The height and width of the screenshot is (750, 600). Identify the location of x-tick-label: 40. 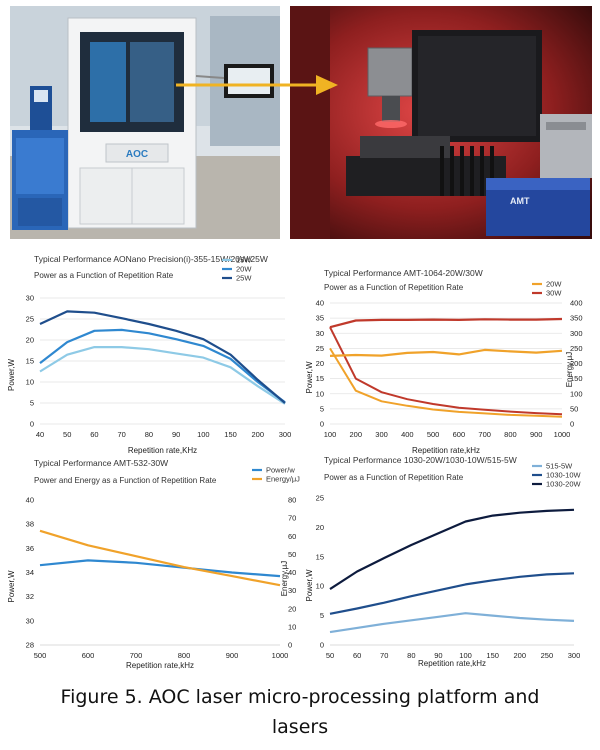
(40, 434).